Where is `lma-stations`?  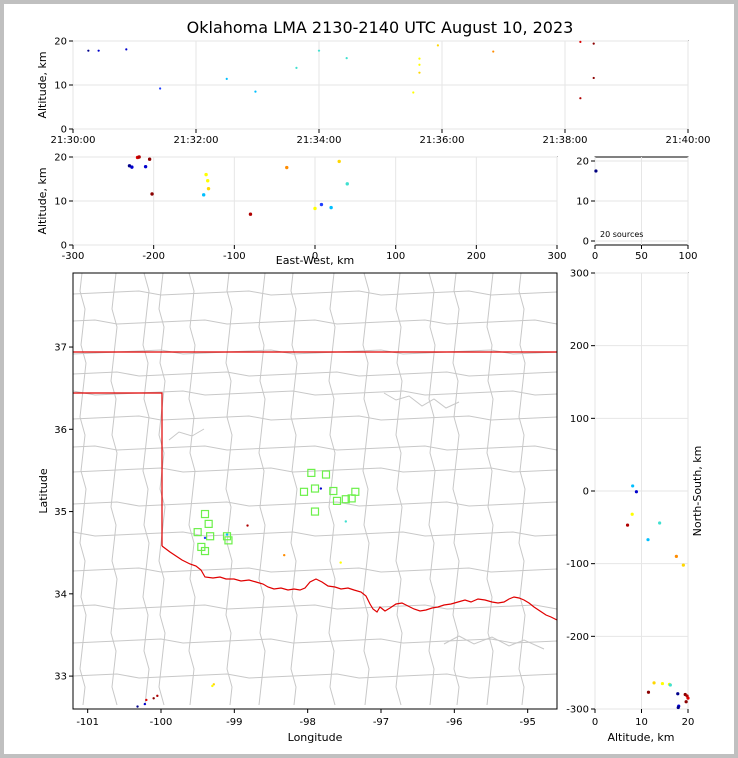
lma-stations is located at coordinates (276, 512).